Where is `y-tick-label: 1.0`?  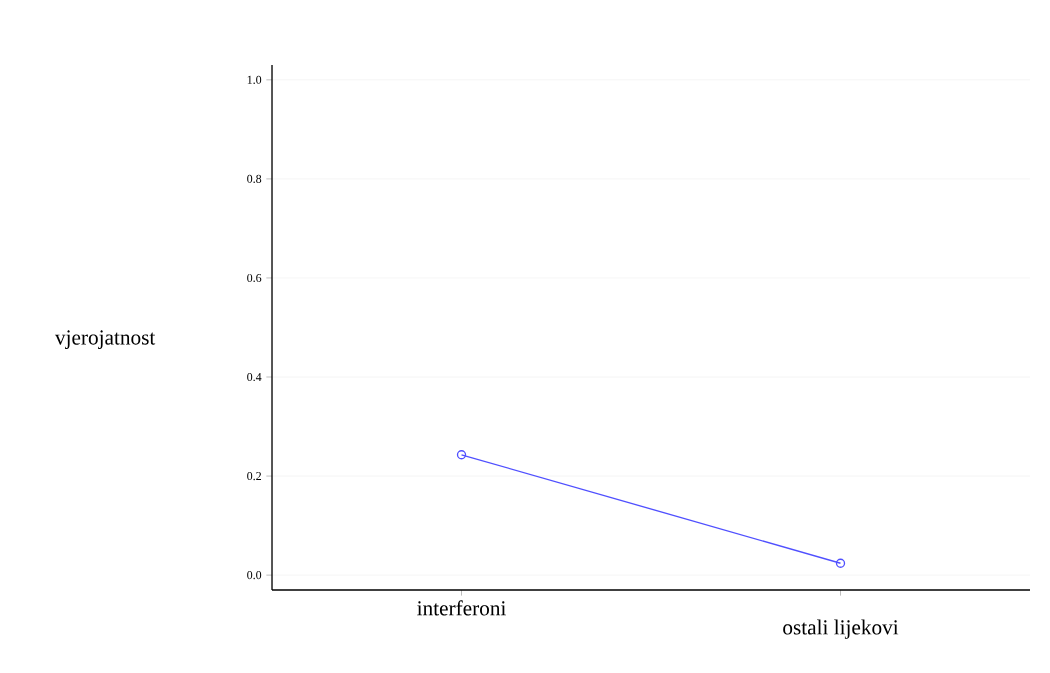
y-tick-label: 1.0 is located at coordinates (254, 79).